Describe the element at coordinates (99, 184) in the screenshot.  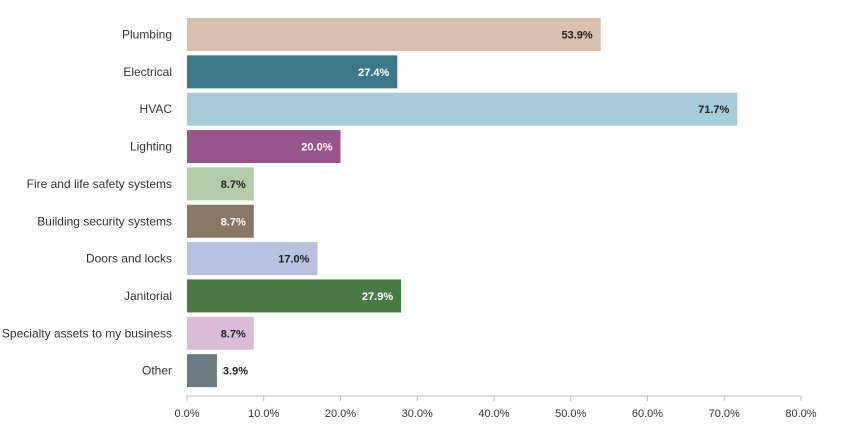
I see `category-label-4: Fire and life safety systems` at that location.